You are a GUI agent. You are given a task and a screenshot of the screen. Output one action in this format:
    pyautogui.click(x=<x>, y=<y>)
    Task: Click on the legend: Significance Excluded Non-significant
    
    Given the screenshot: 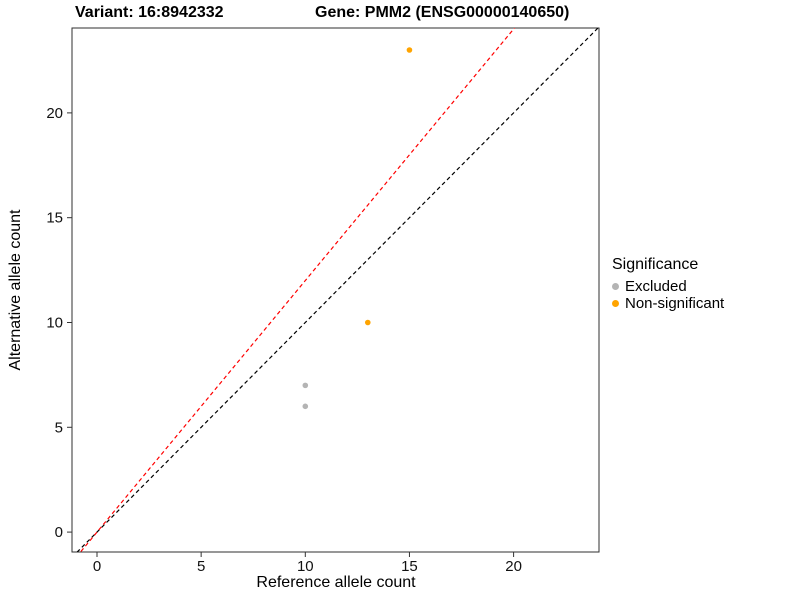 What is the action you would take?
    pyautogui.click(x=668, y=284)
    